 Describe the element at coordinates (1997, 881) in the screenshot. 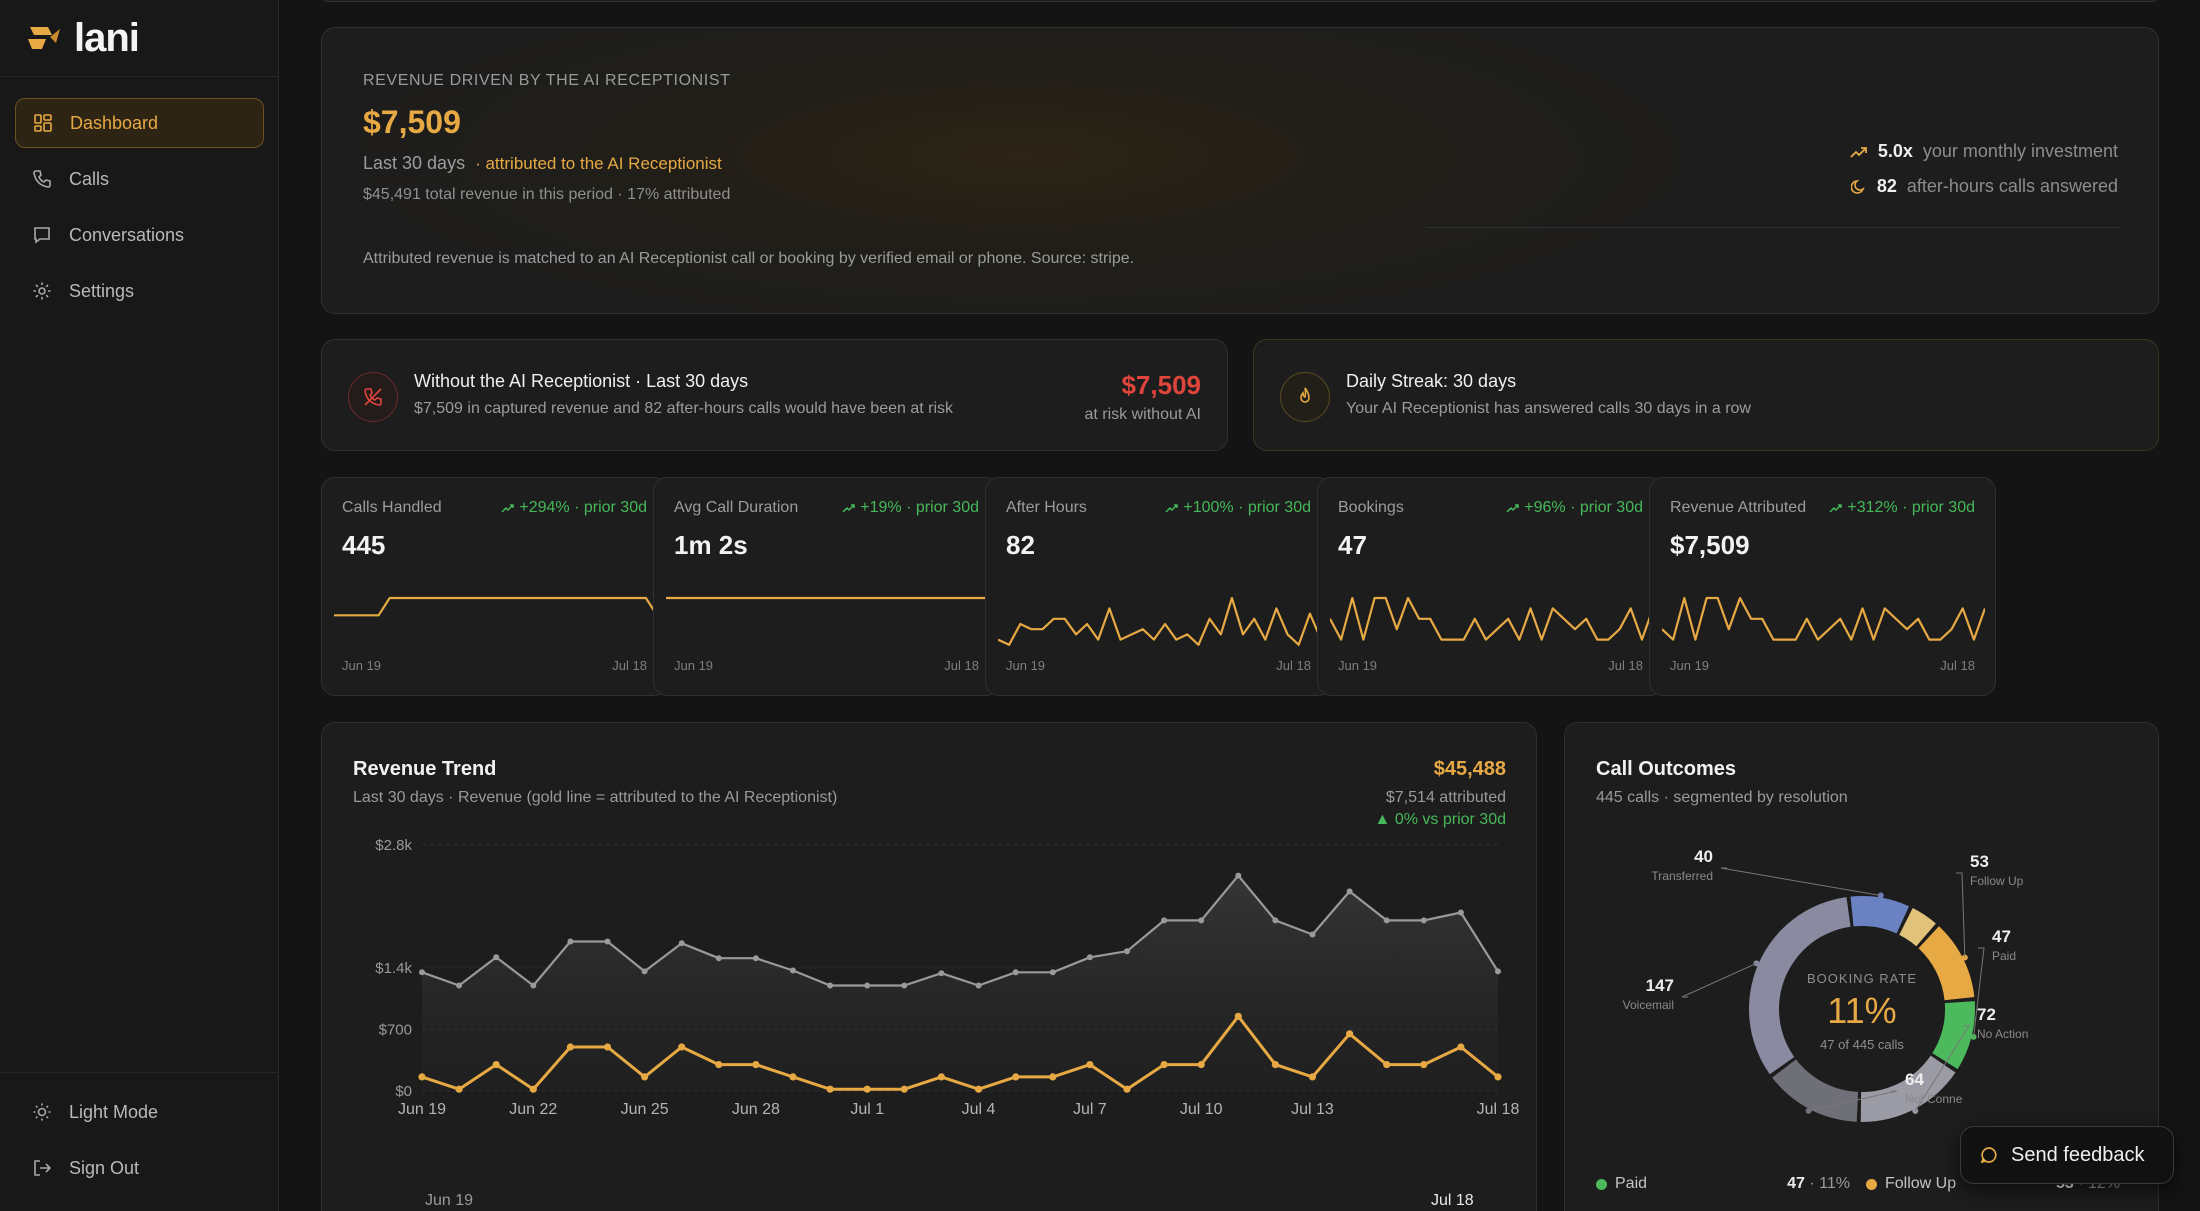

I see `slice-name-label: Follow Up` at that location.